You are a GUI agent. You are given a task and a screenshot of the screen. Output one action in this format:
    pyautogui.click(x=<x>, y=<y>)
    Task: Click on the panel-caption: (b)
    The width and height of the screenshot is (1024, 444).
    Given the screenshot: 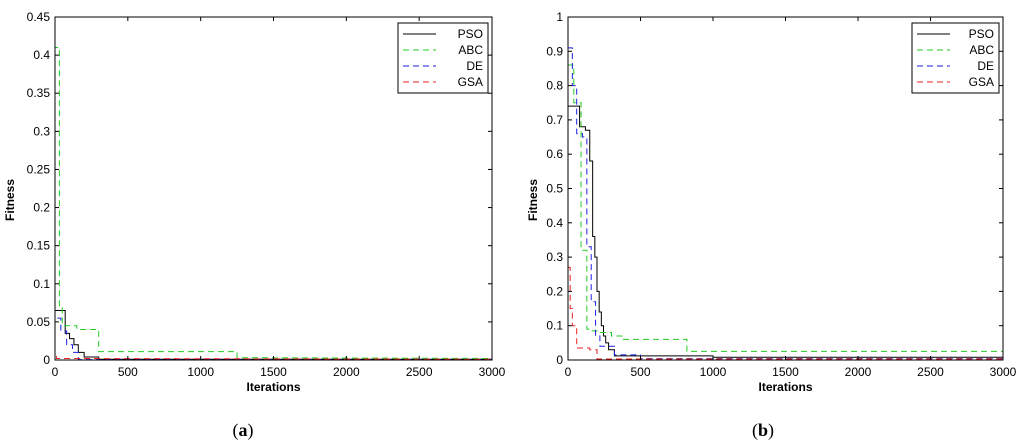 What is the action you would take?
    pyautogui.click(x=763, y=430)
    